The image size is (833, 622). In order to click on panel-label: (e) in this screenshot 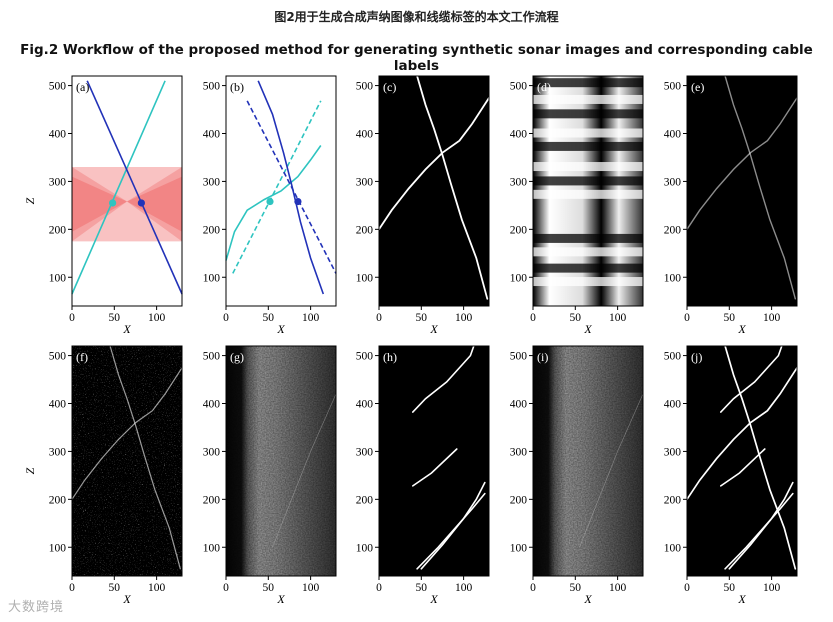, I will do `click(697, 87)`.